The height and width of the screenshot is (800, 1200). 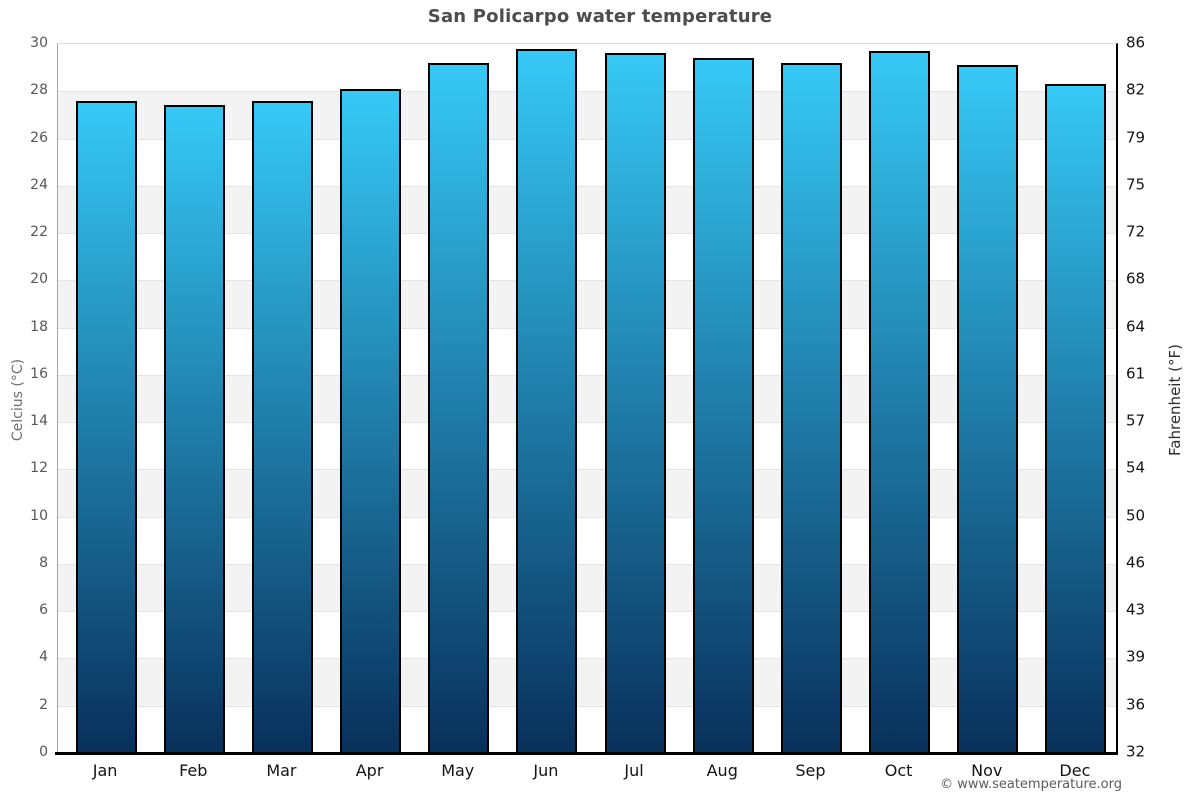 I want to click on ytick-celsius: 28, so click(x=39, y=90).